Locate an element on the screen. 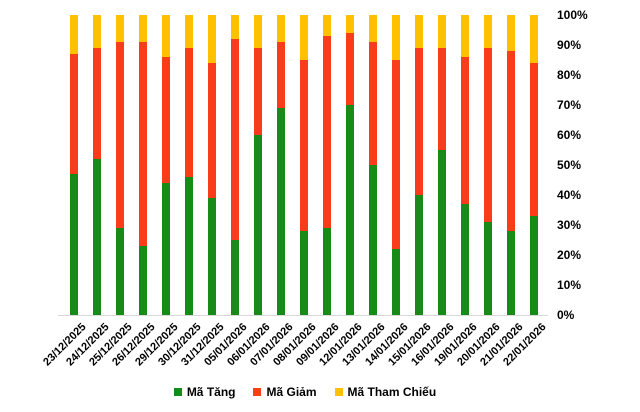  y-tick-label: 20% is located at coordinates (569, 255).